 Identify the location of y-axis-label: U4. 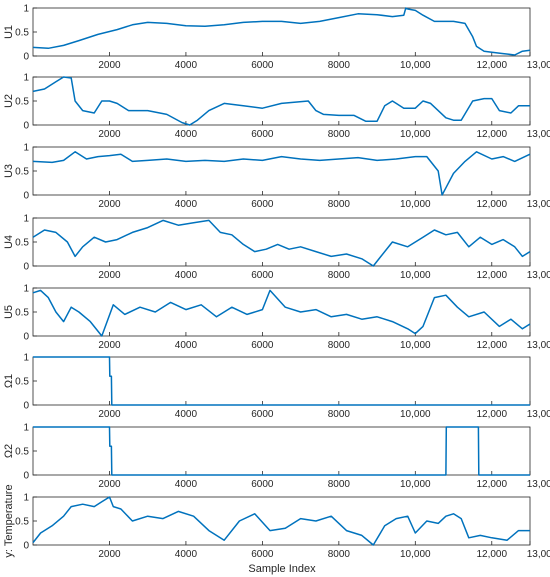
(9, 242).